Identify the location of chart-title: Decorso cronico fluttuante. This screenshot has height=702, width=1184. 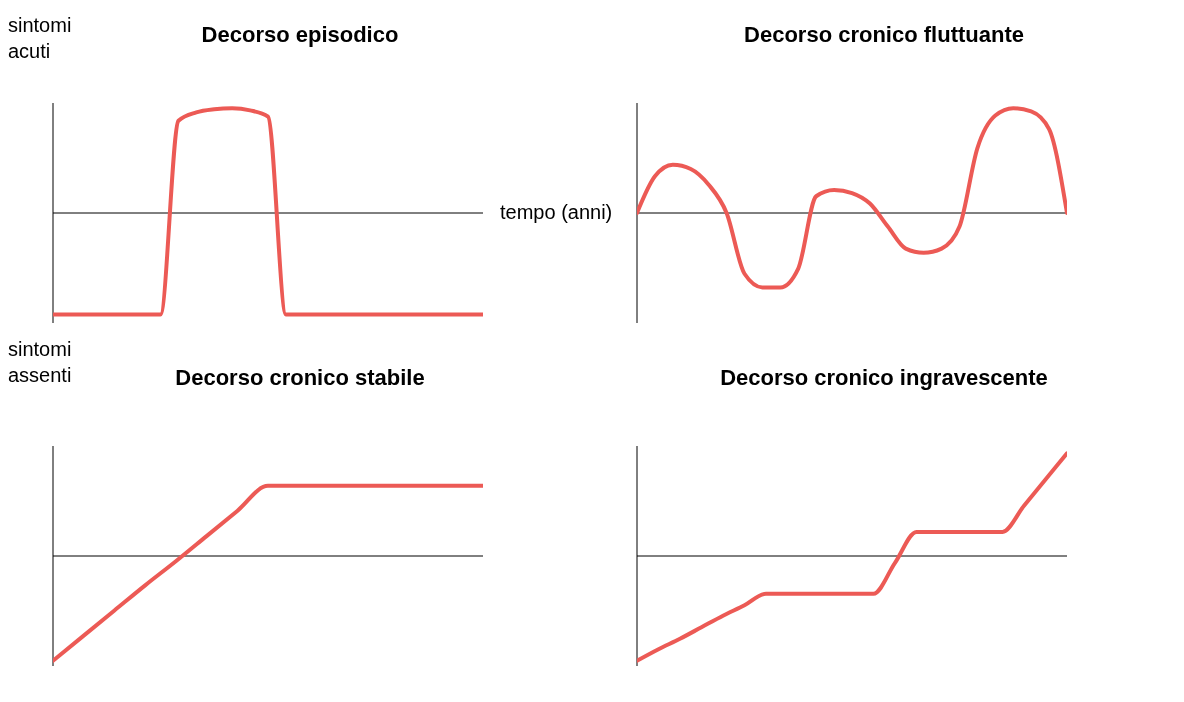
(884, 35).